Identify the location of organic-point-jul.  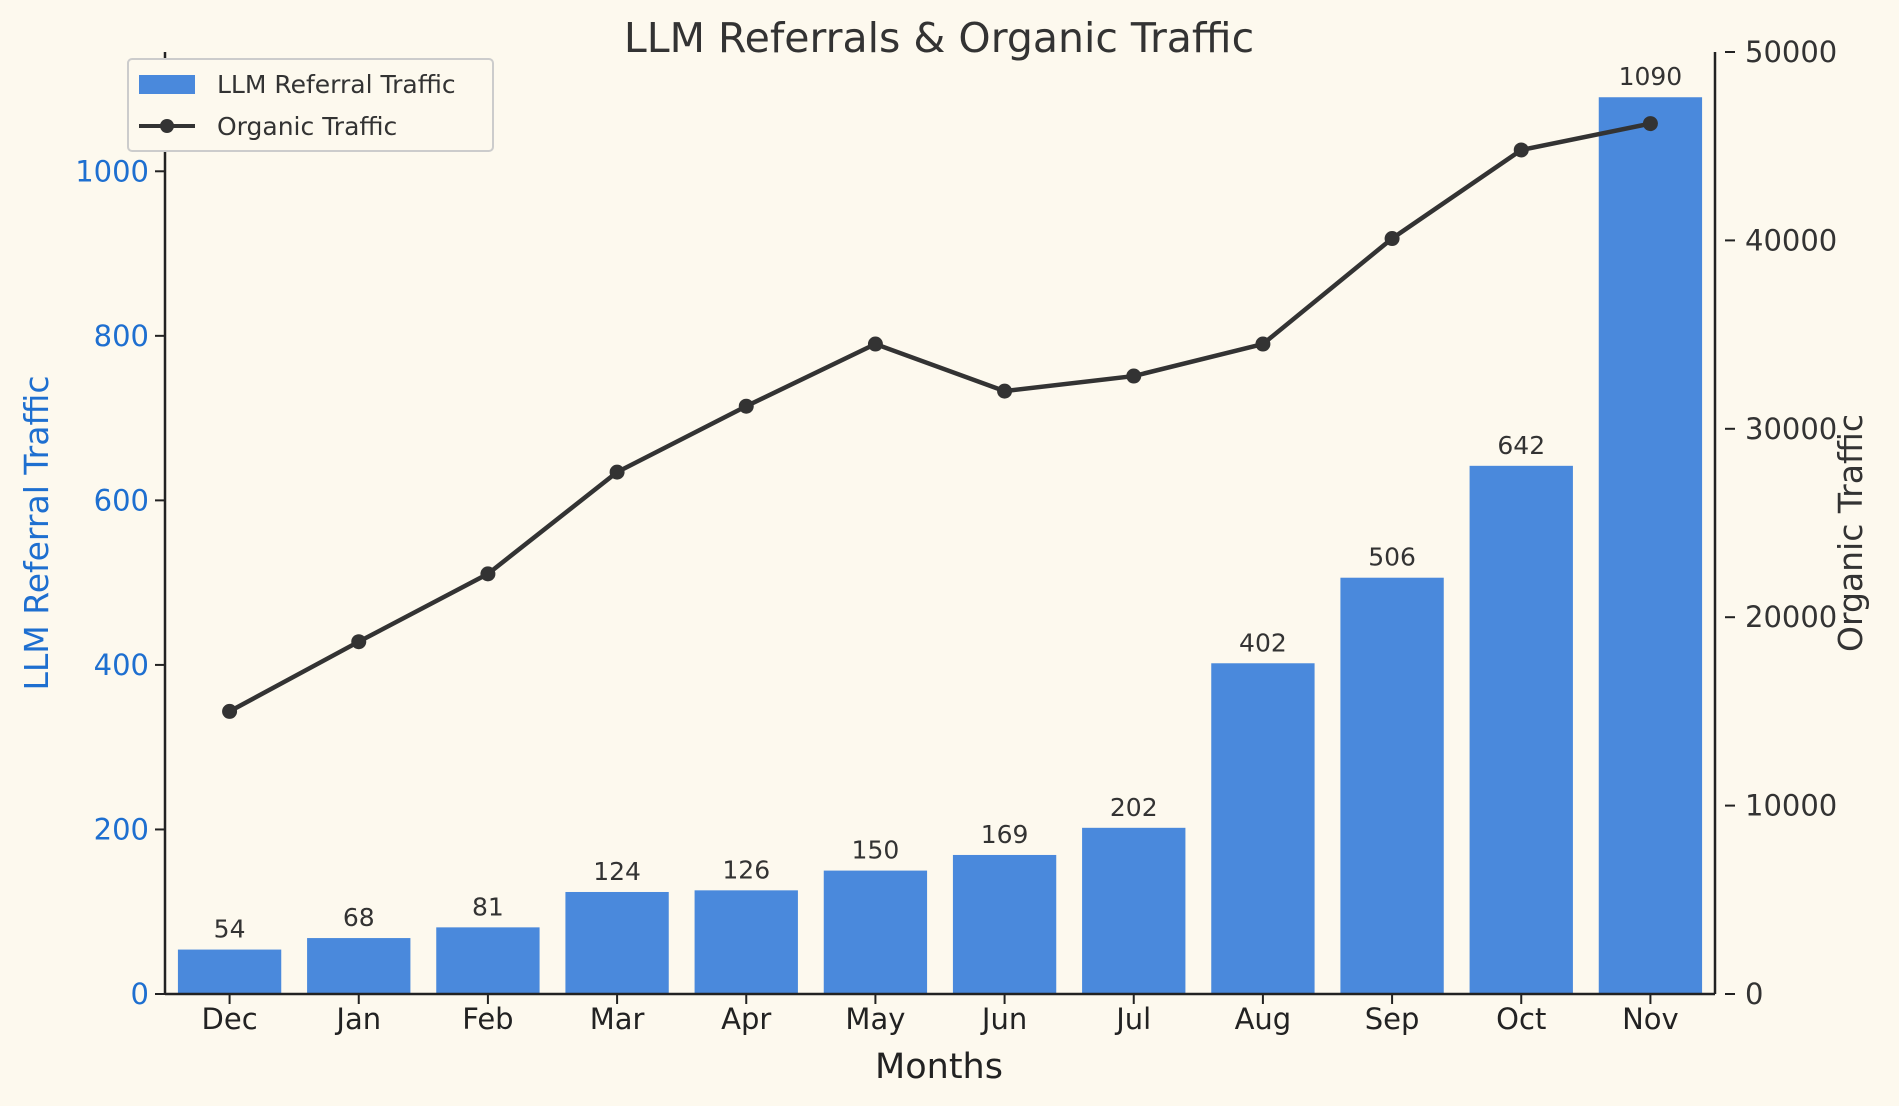
(1134, 376).